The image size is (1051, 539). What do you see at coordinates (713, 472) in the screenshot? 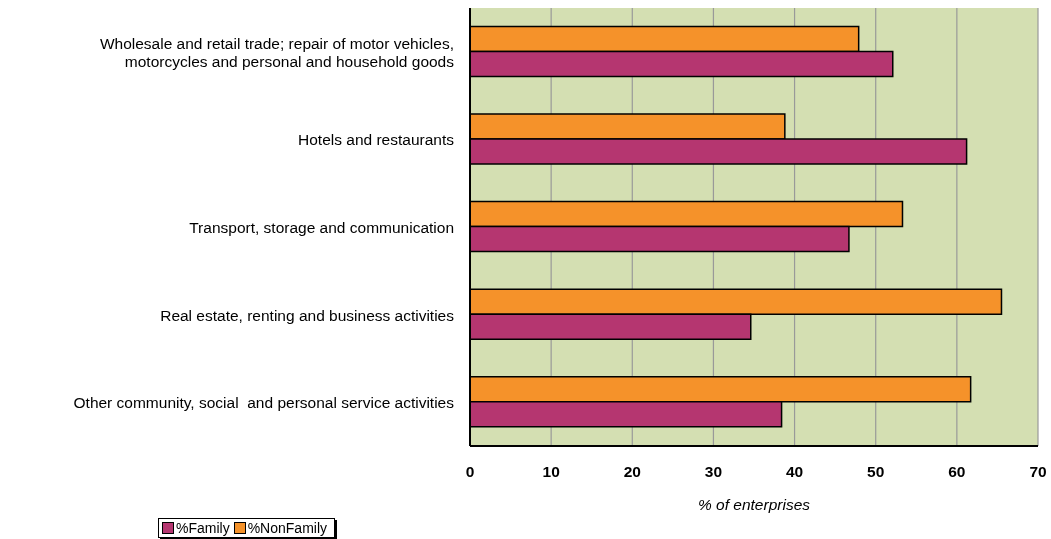
I see `x-tick-label: 30` at bounding box center [713, 472].